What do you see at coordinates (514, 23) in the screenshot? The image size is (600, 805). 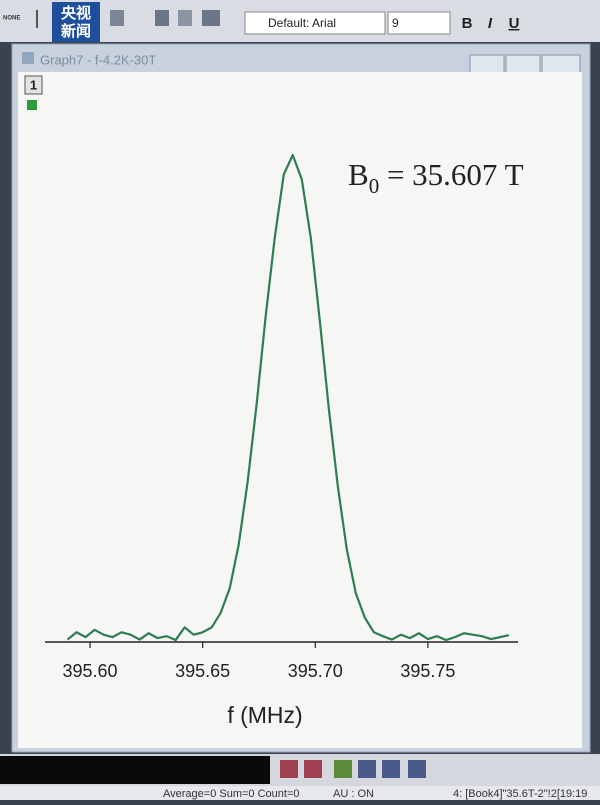 I see `underline-button: U` at bounding box center [514, 23].